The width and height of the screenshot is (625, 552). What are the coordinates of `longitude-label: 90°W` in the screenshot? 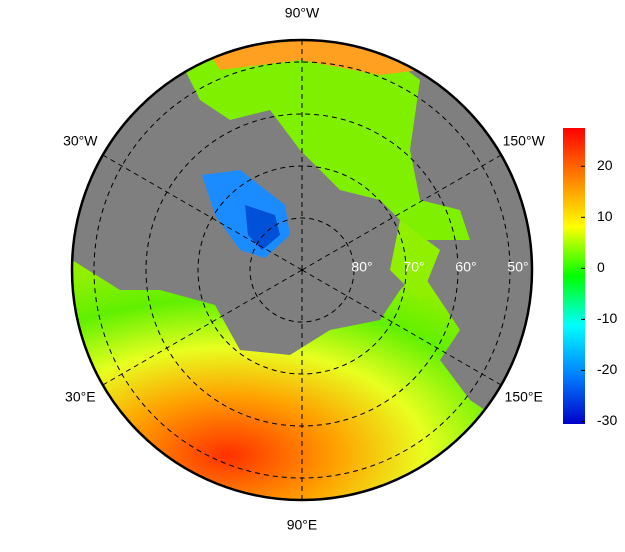 It's located at (302, 13).